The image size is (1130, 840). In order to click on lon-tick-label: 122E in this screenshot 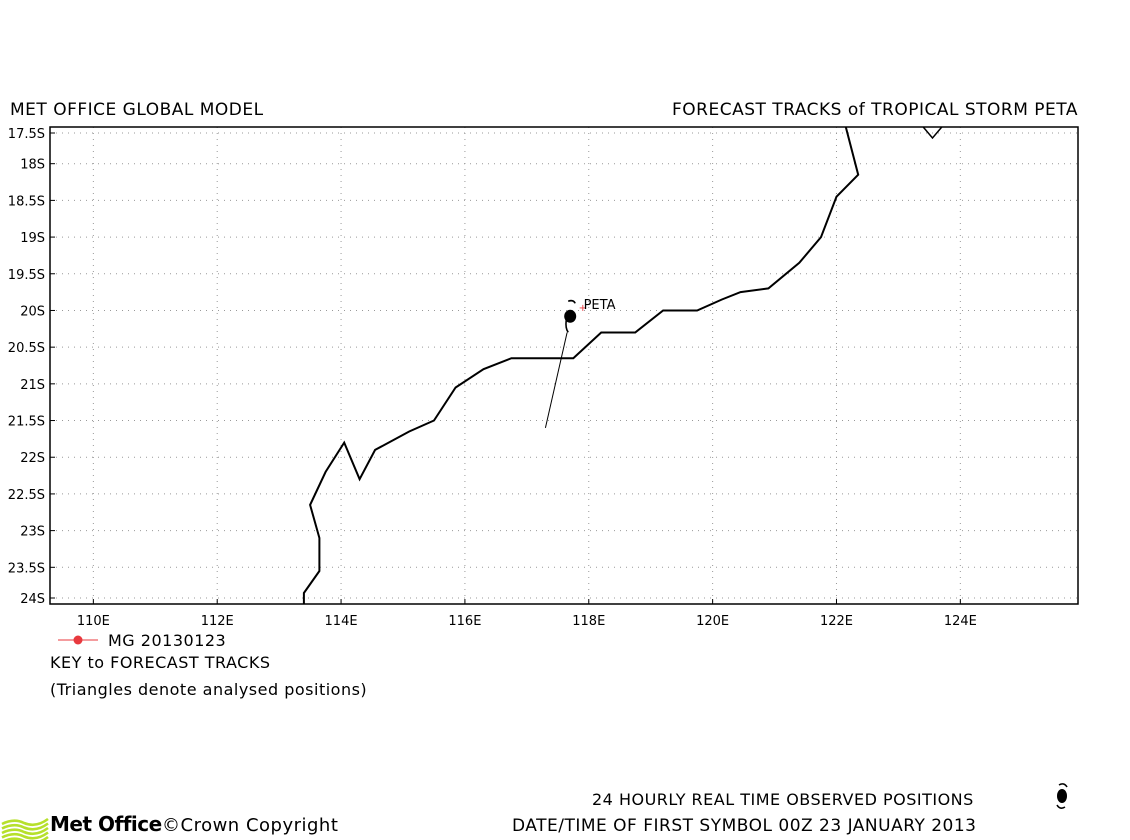, I will do `click(836, 621)`.